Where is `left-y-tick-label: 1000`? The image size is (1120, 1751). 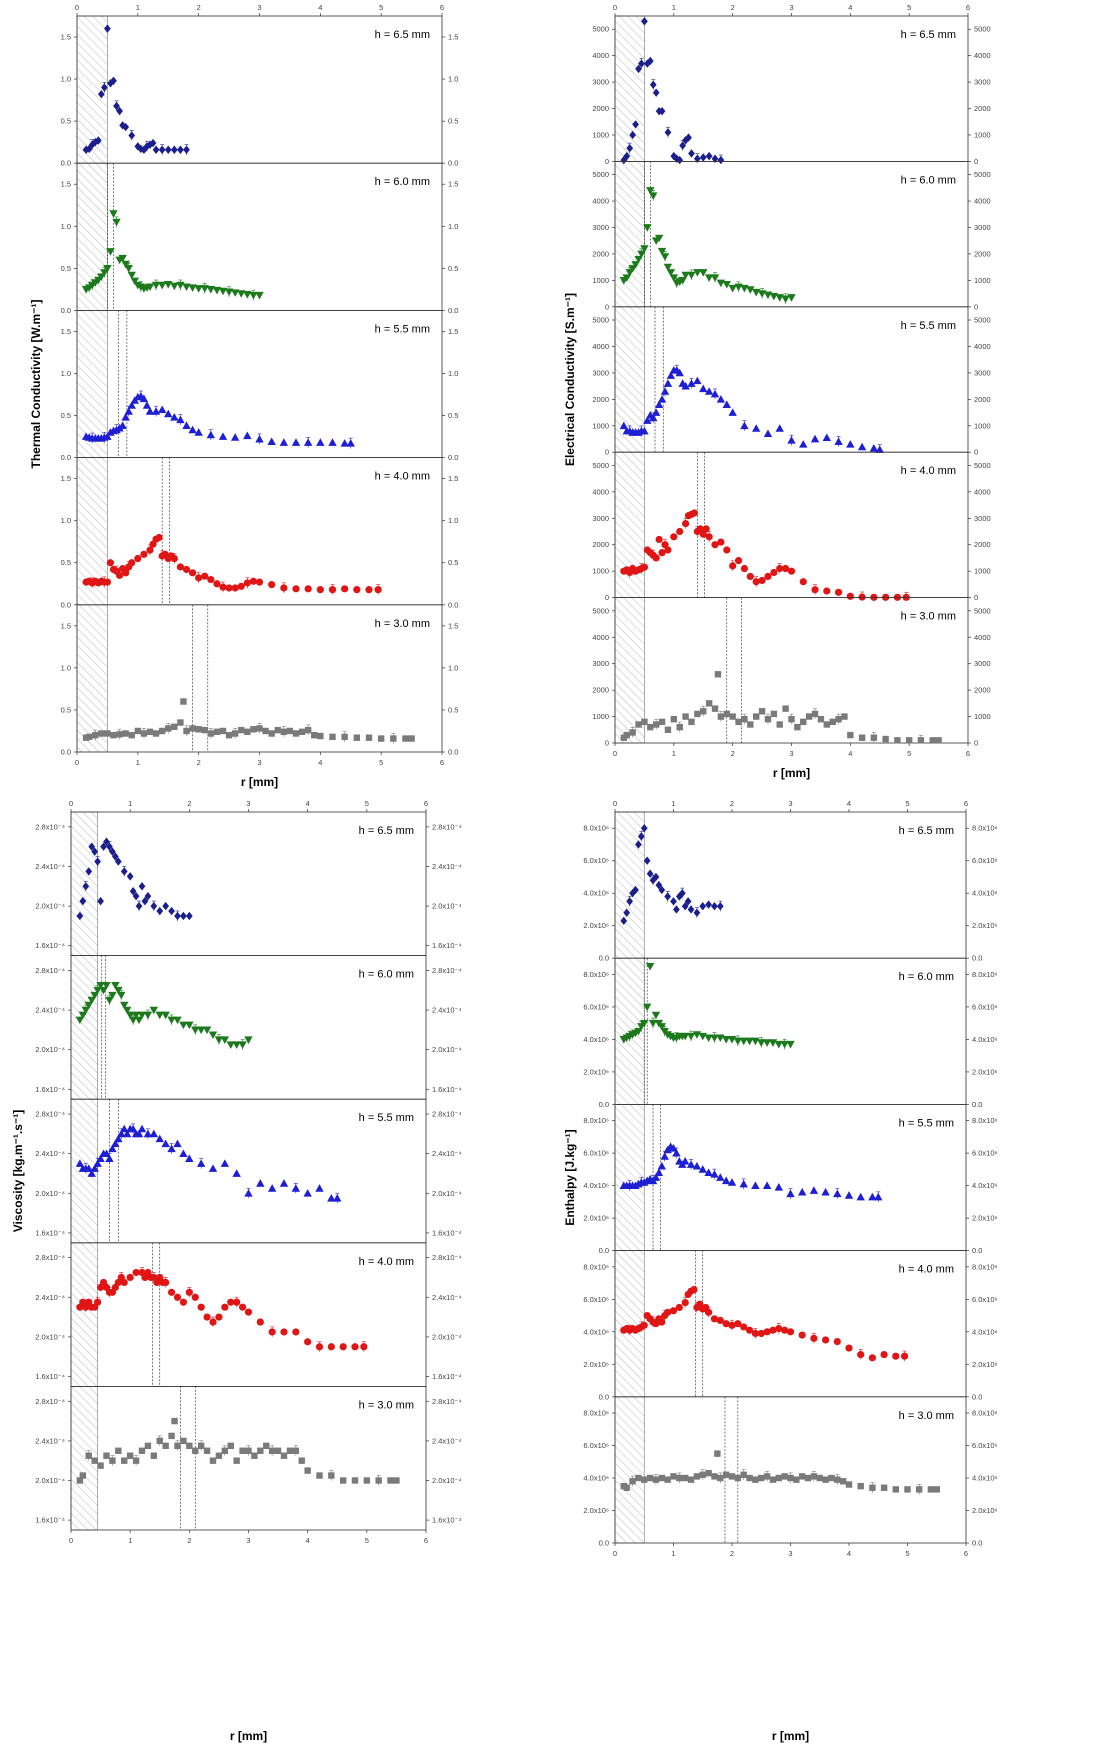 left-y-tick-label: 1000 is located at coordinates (600, 134).